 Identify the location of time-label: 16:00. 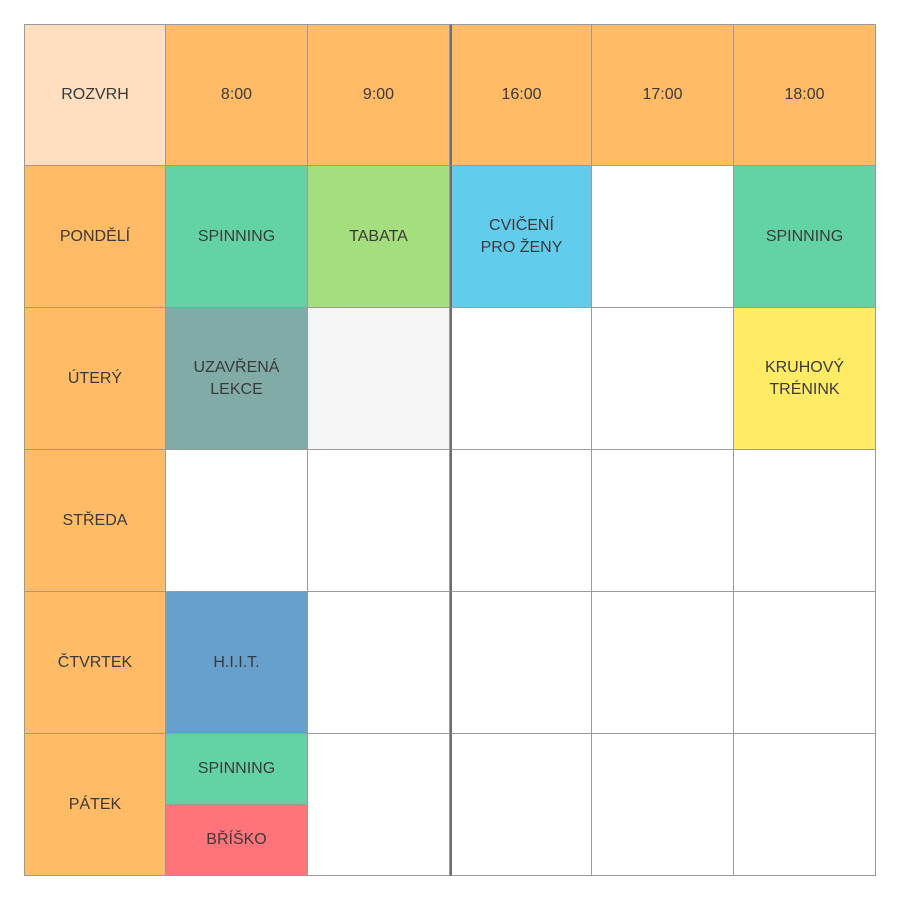
(521, 94).